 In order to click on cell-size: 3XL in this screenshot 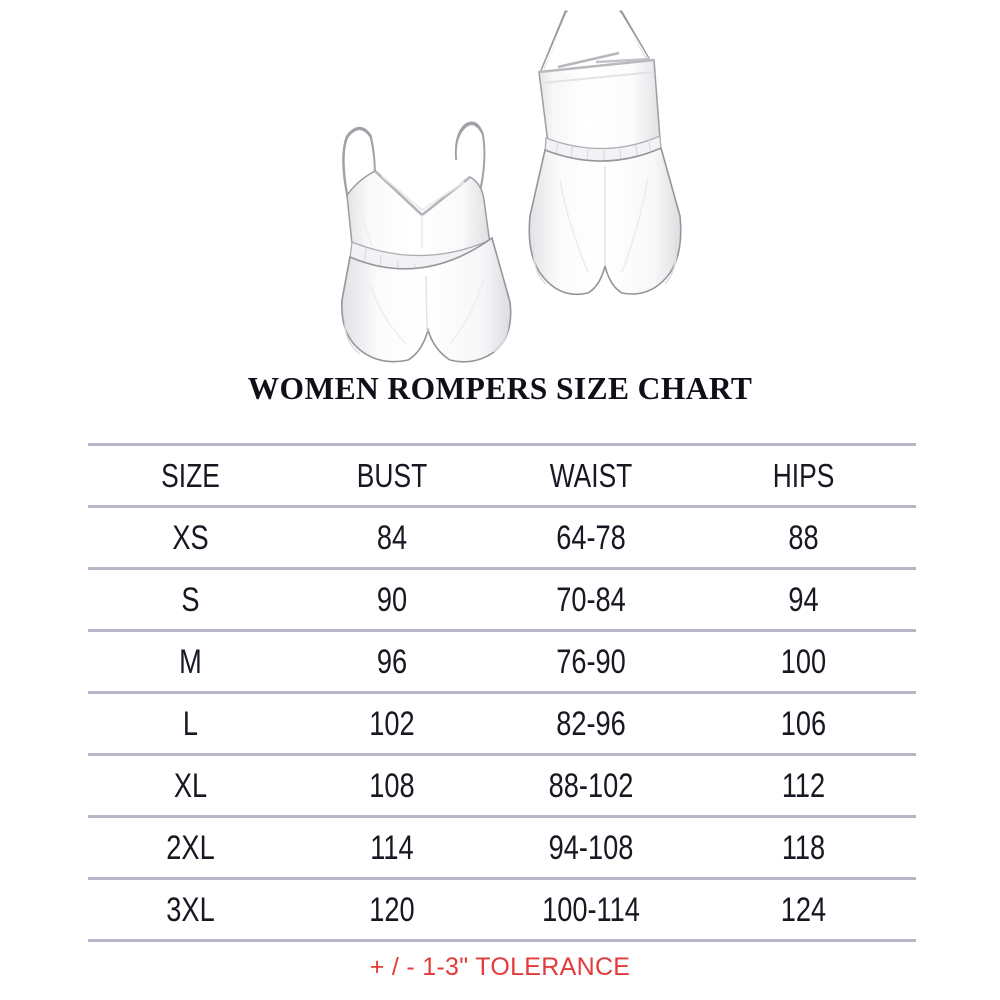, I will do `click(190, 909)`.